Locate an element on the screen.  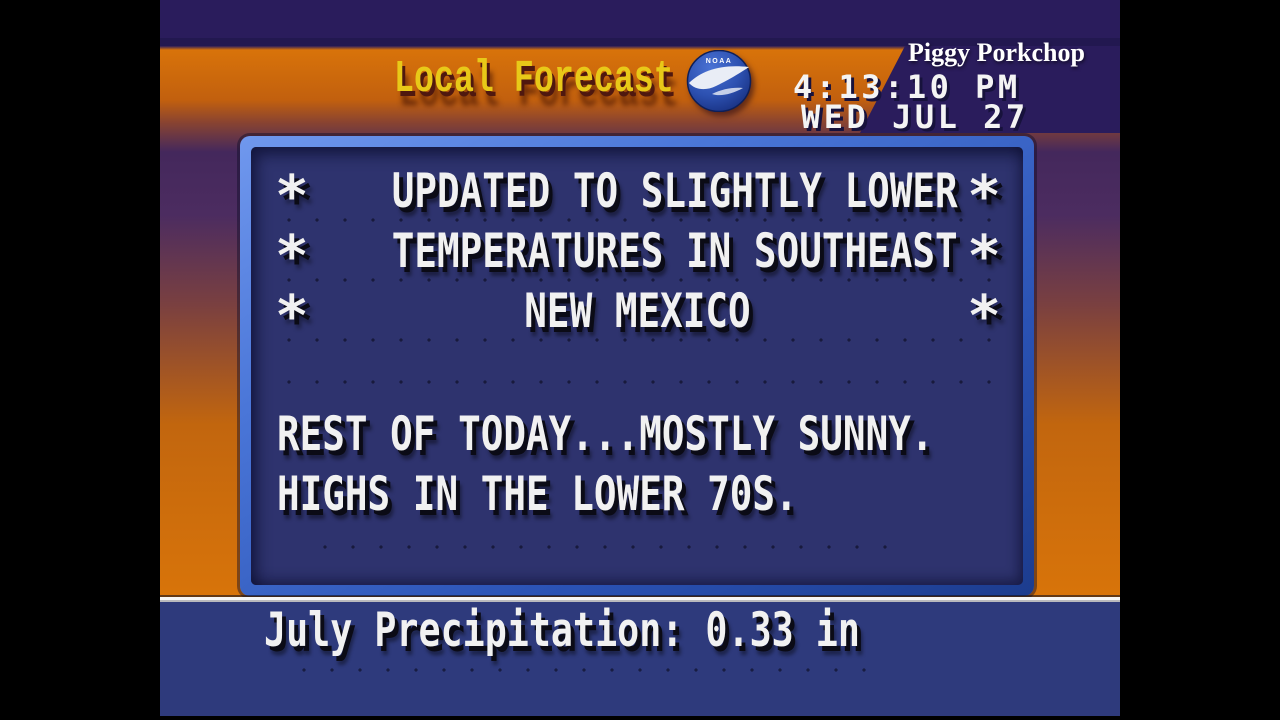
precipitation-text: July Precipitation: 0.33 in is located at coordinates (562, 630).